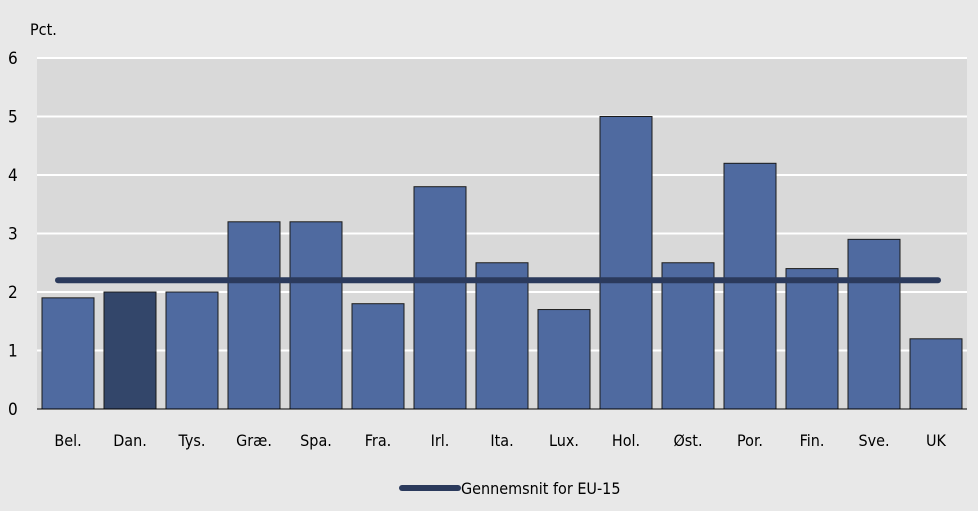 This screenshot has width=978, height=511. What do you see at coordinates (812, 440) in the screenshot?
I see `x-tick-label: Fin.` at bounding box center [812, 440].